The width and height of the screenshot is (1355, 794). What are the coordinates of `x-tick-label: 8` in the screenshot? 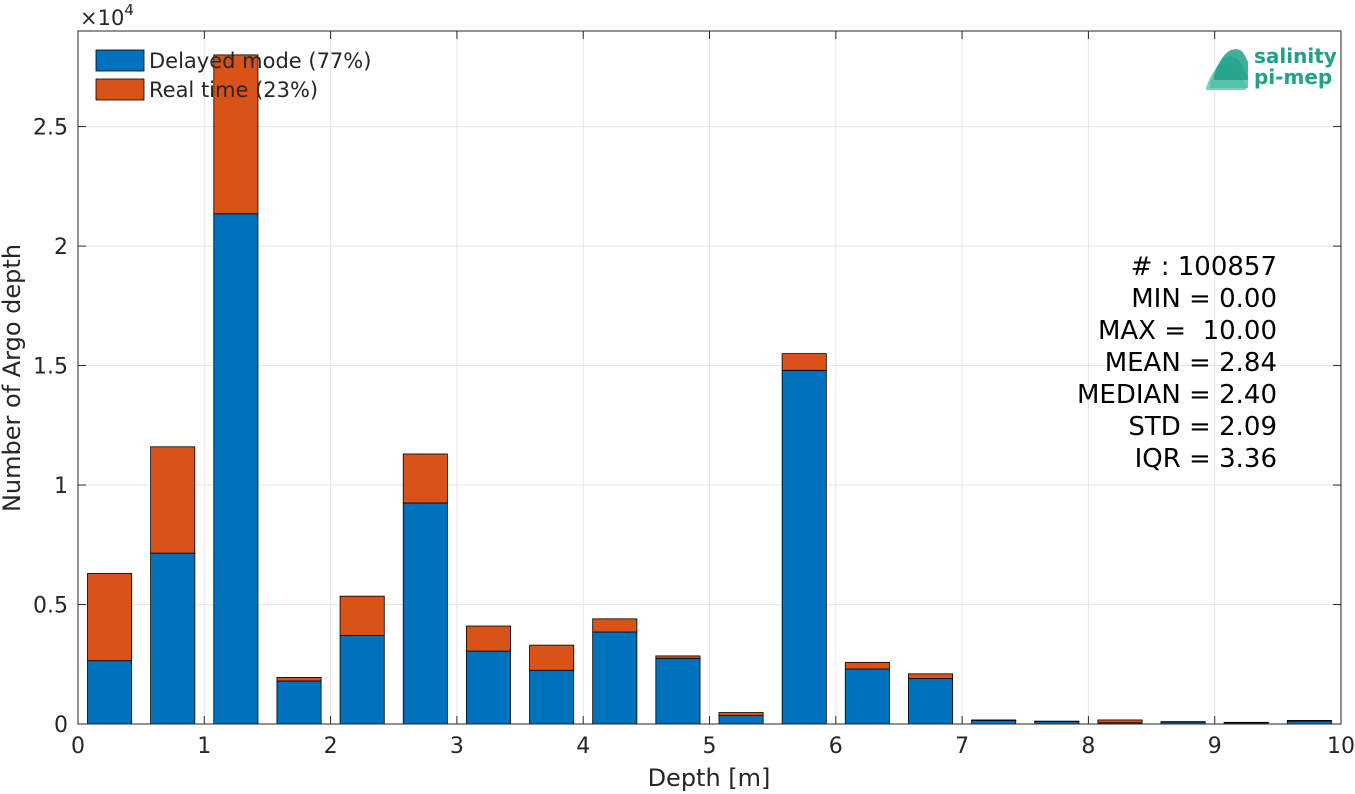 It's located at (1088, 746).